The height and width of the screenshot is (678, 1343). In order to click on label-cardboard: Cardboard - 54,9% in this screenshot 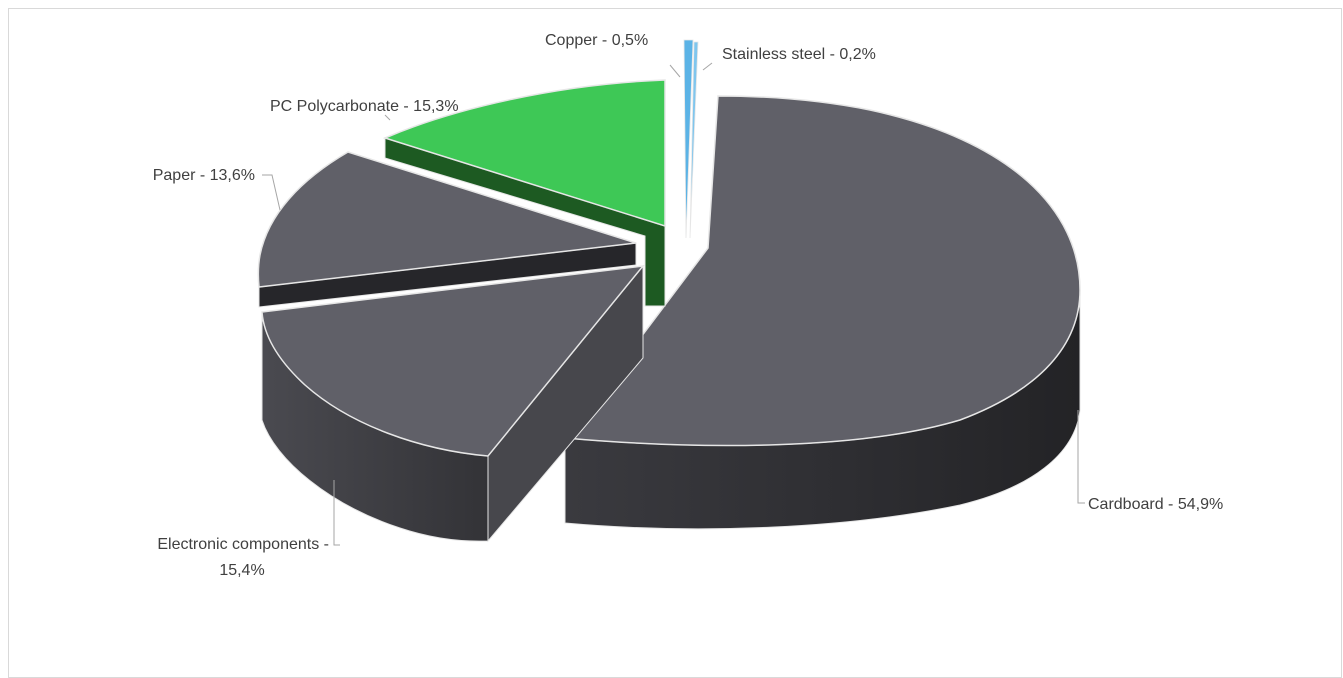, I will do `click(1155, 504)`.